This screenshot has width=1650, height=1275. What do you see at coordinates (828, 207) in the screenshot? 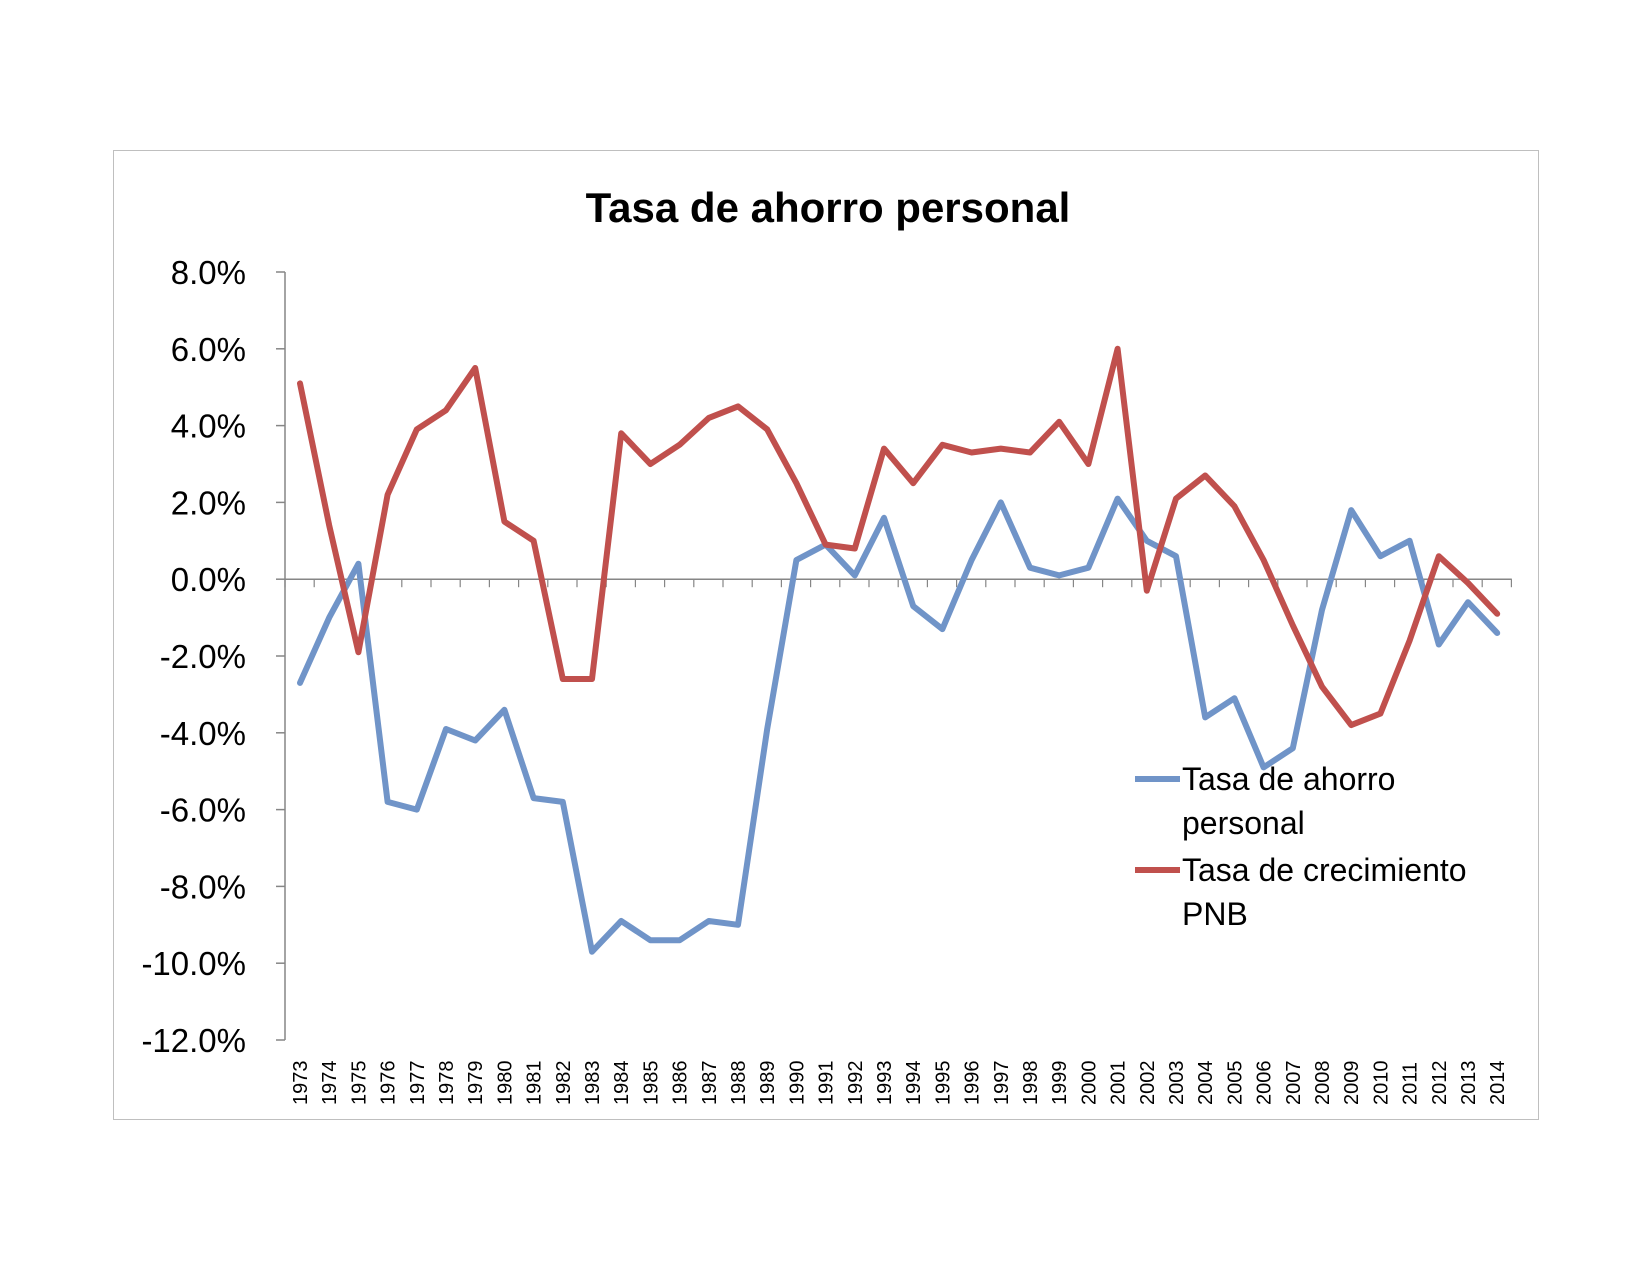
I see `chart-title: Tasa de ahorro personal` at bounding box center [828, 207].